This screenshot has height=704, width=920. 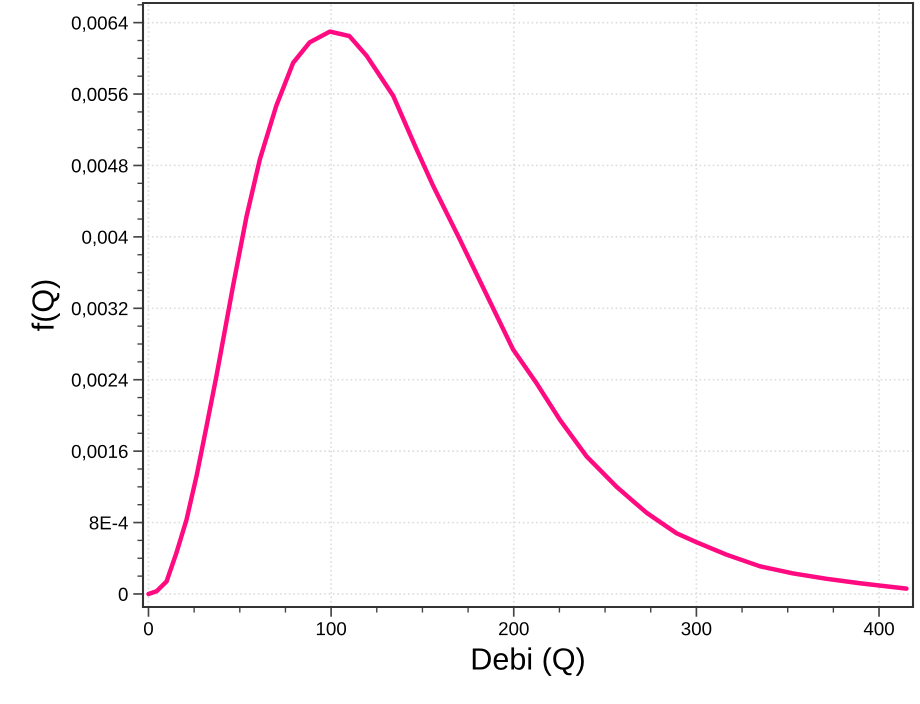 I want to click on y-tick-label: 0,004, so click(x=105, y=238).